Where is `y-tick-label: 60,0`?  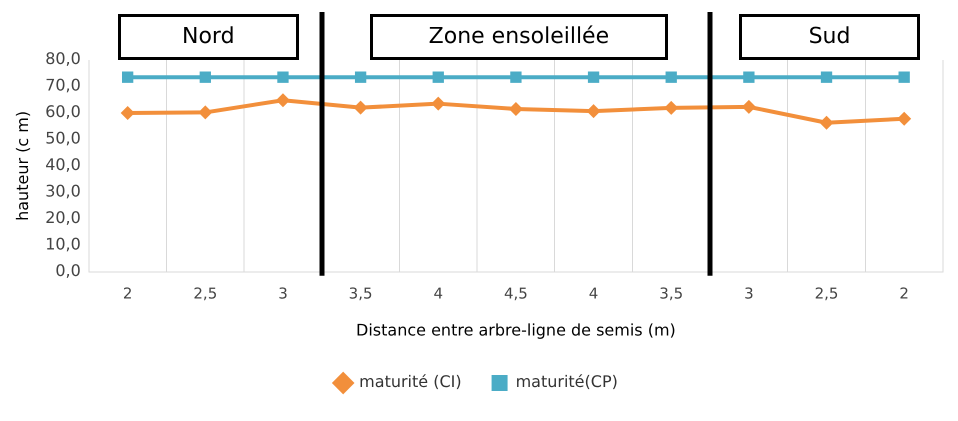 y-tick-label: 60,0 is located at coordinates (63, 112).